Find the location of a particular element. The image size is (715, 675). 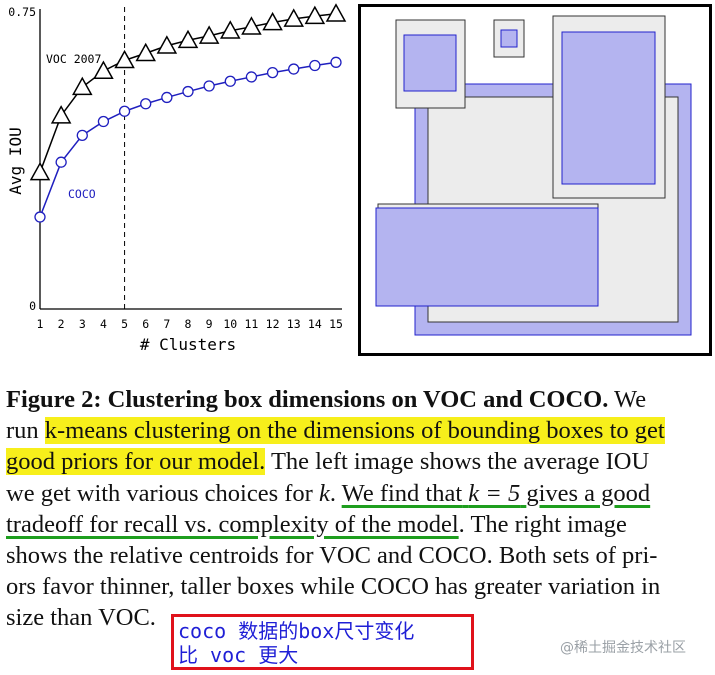

x-tick-label: 12 is located at coordinates (273, 324).